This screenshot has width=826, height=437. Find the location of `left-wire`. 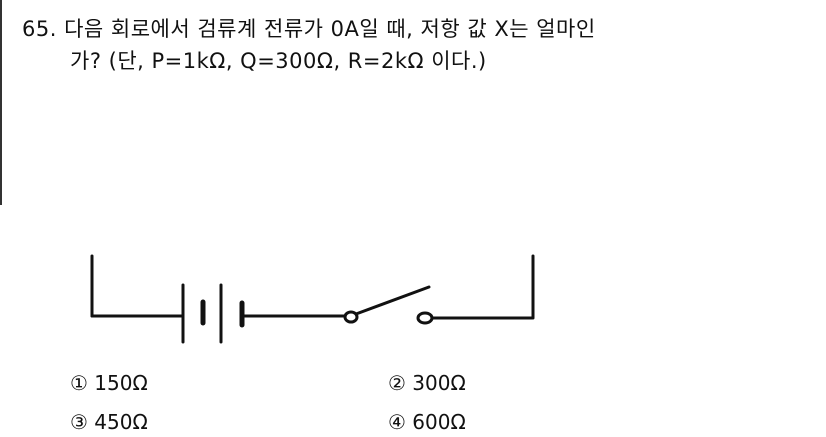

left-wire is located at coordinates (137, 286).